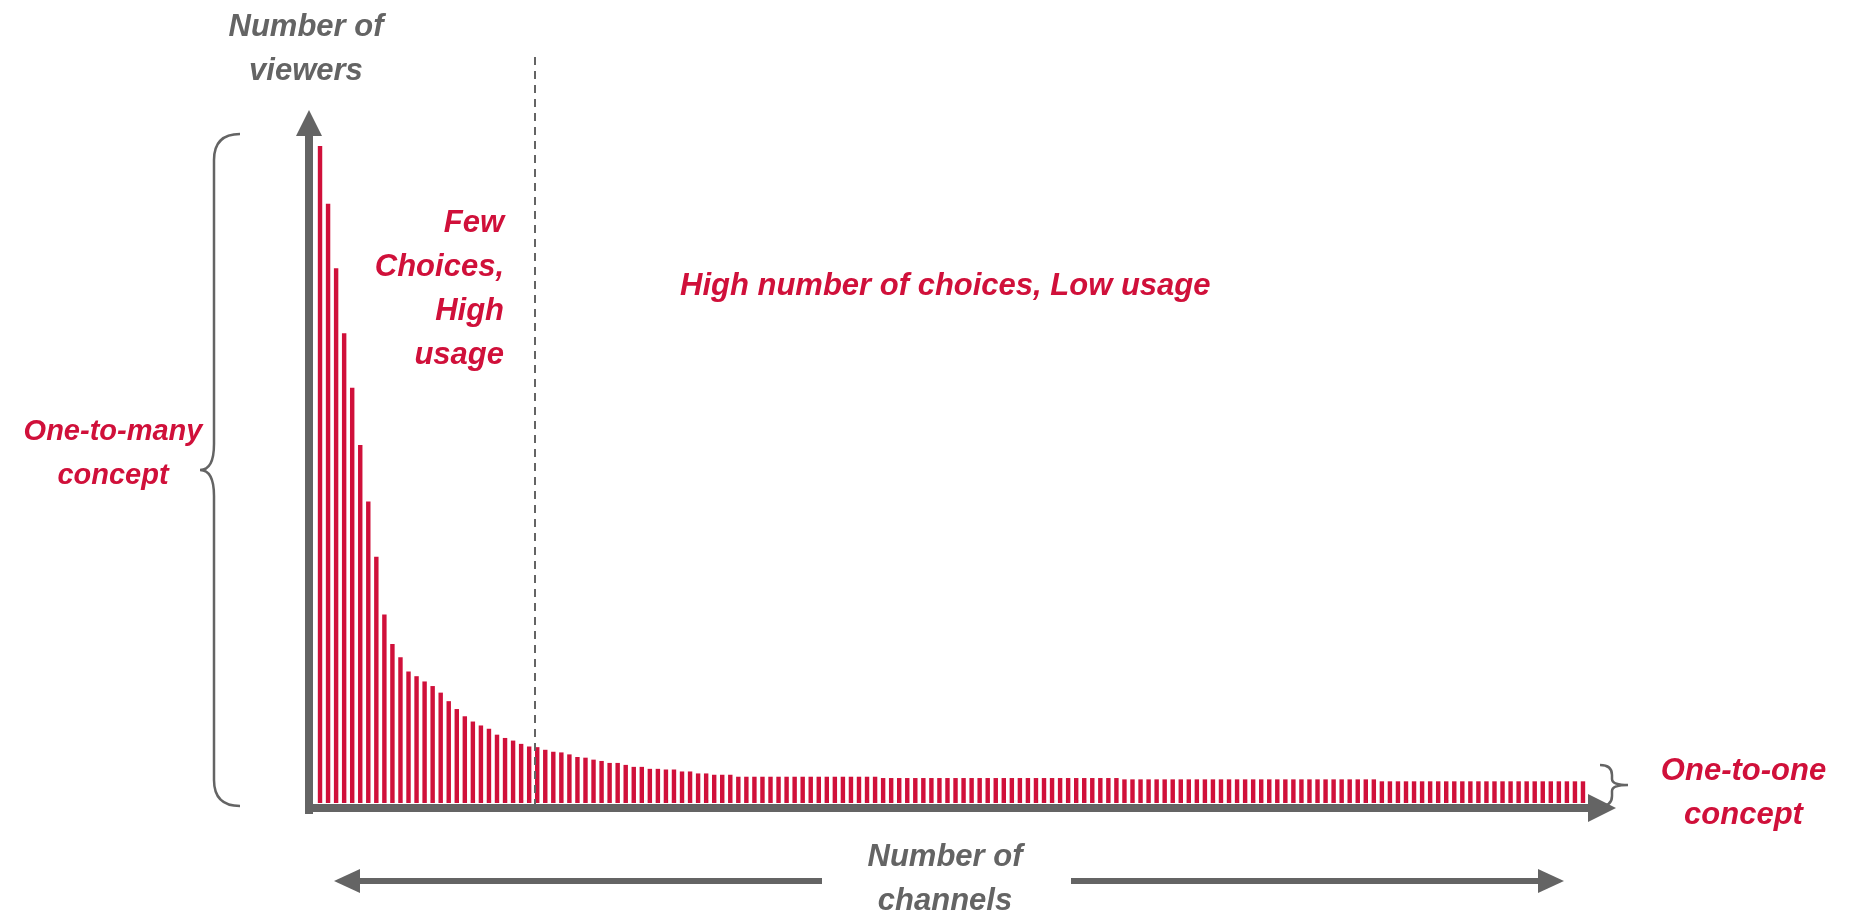 Image resolution: width=1859 pixels, height=920 pixels. What do you see at coordinates (1743, 792) in the screenshot?
I see `text: One-to-one concept` at bounding box center [1743, 792].